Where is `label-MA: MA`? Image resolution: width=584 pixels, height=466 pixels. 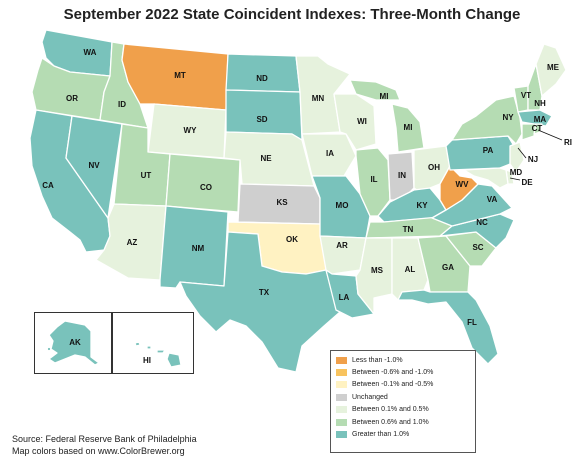 label-MA: MA is located at coordinates (540, 119).